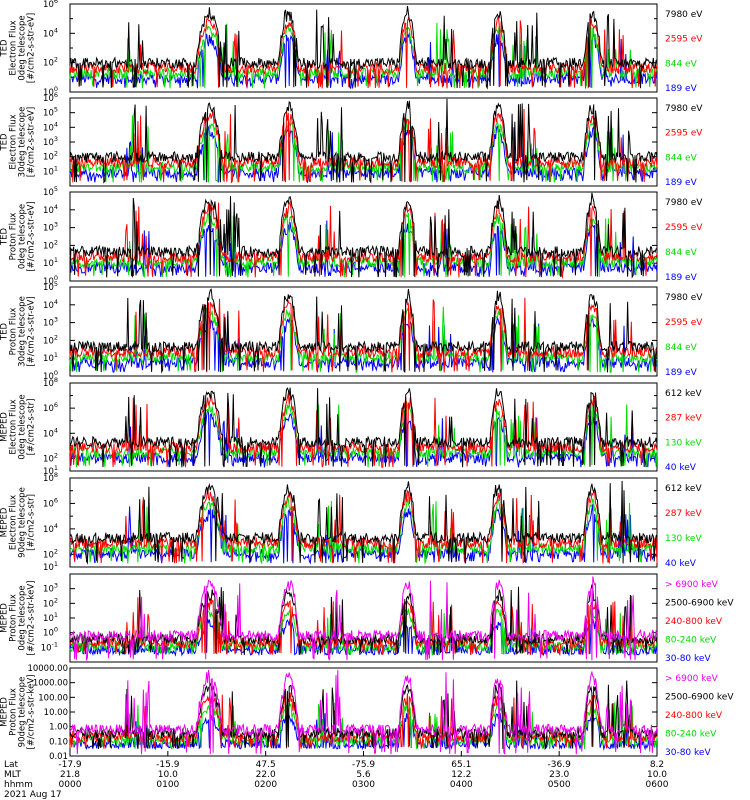  I want to click on x-tick-lat: 65.1, so click(461, 765).